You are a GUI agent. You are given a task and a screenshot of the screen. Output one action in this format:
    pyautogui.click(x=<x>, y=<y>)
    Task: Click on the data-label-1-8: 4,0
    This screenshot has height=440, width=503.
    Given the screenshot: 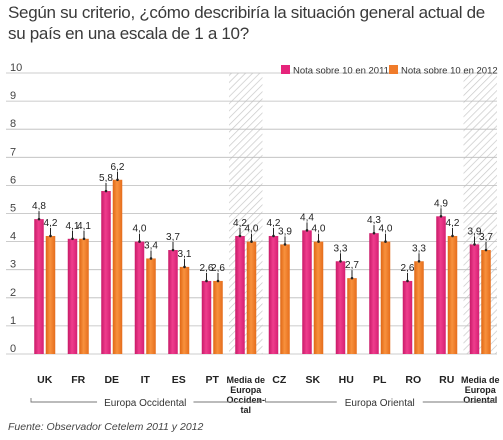 What is the action you would take?
    pyautogui.click(x=319, y=229)
    